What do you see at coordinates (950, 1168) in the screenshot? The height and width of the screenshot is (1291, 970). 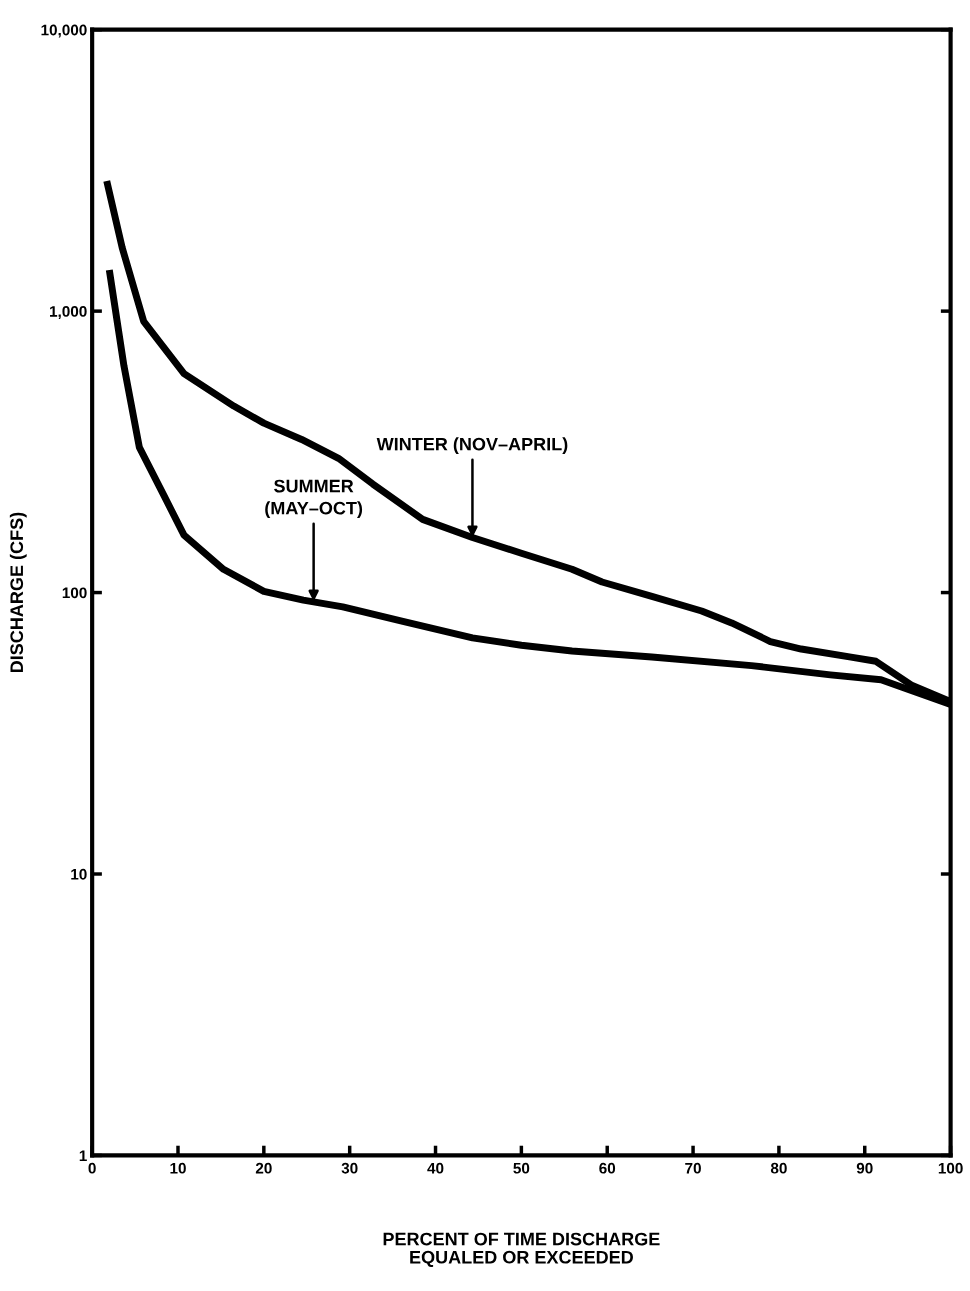 I see `x-tick-label: 100` at bounding box center [950, 1168].